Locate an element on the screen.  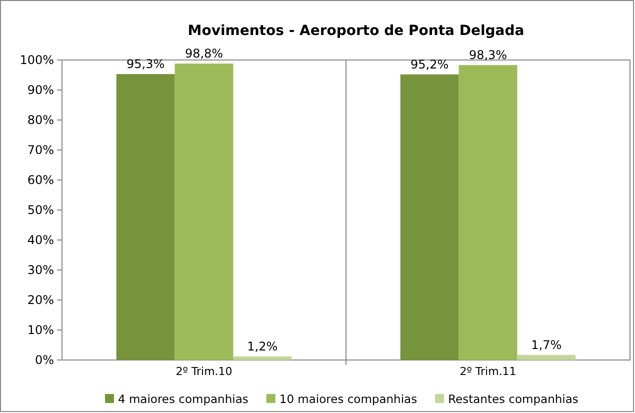
data-label: 98,8% is located at coordinates (204, 53).